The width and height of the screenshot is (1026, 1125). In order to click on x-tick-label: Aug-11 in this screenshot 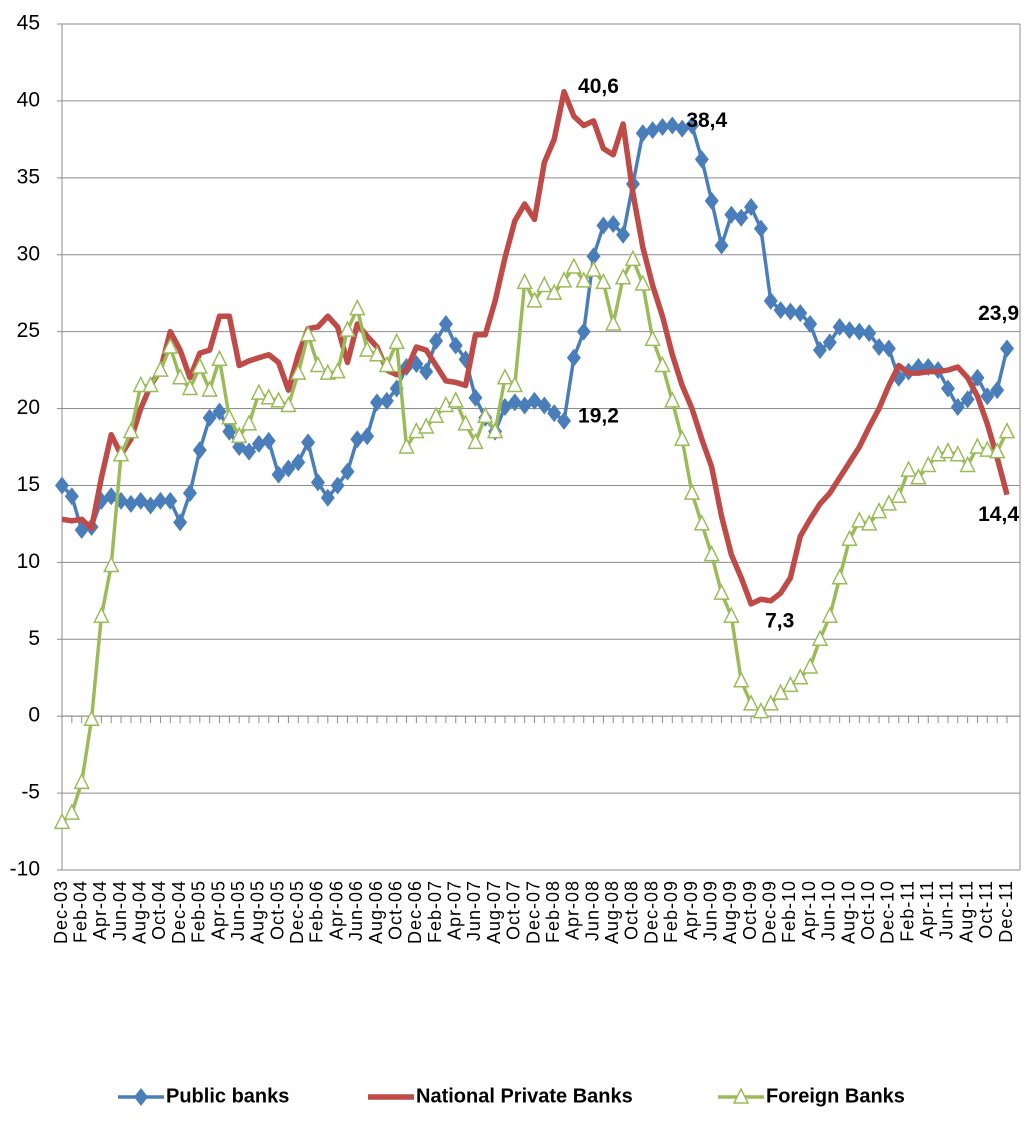, I will do `click(966, 911)`.